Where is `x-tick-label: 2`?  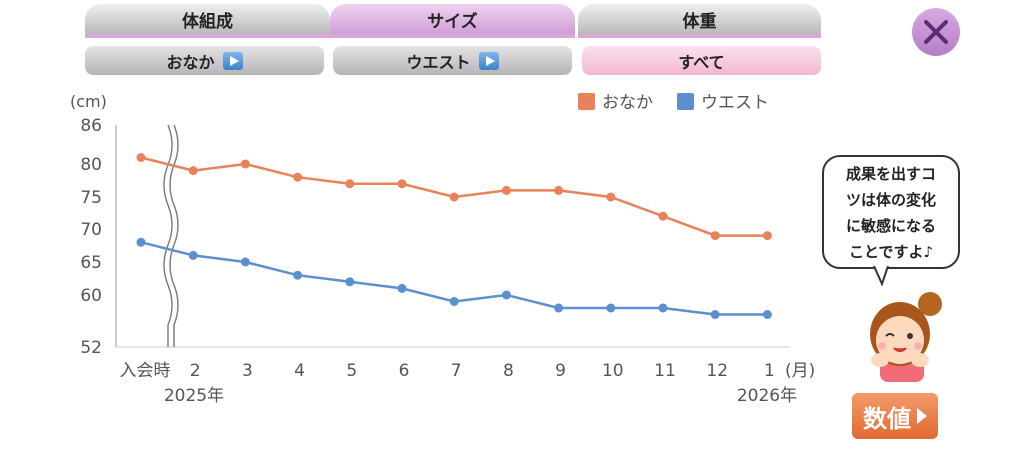 x-tick-label: 2 is located at coordinates (195, 371).